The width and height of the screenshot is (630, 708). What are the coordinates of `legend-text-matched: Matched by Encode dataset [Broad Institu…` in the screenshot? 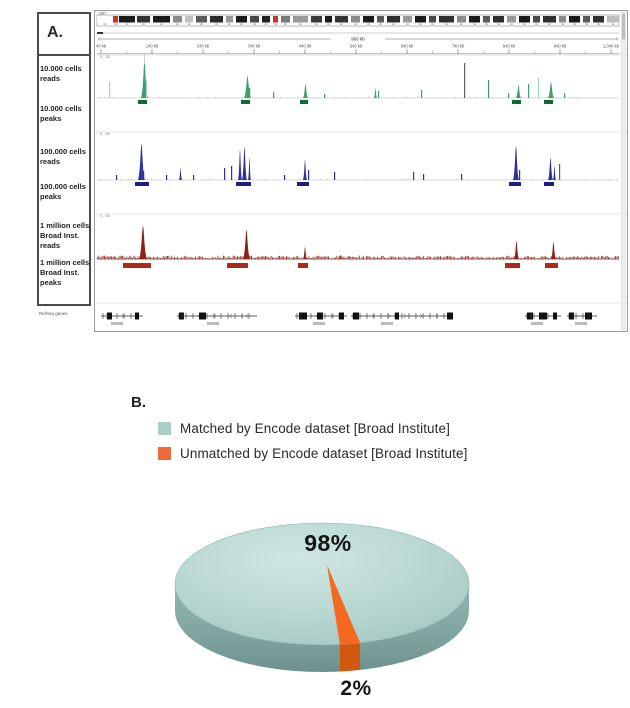 It's located at (315, 428).